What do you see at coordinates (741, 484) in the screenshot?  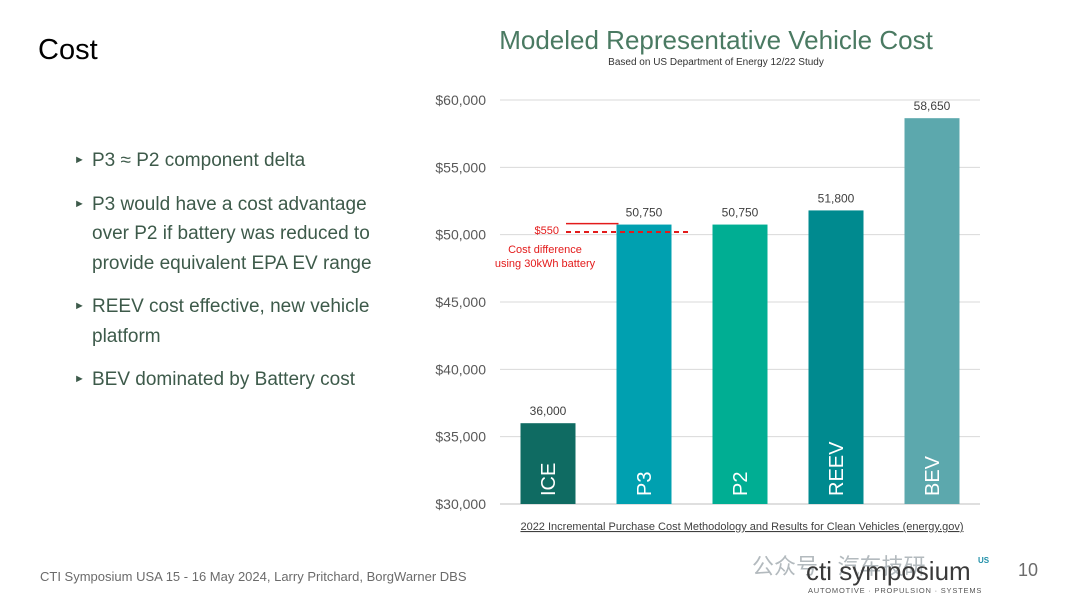 I see `category-label: P2` at bounding box center [741, 484].